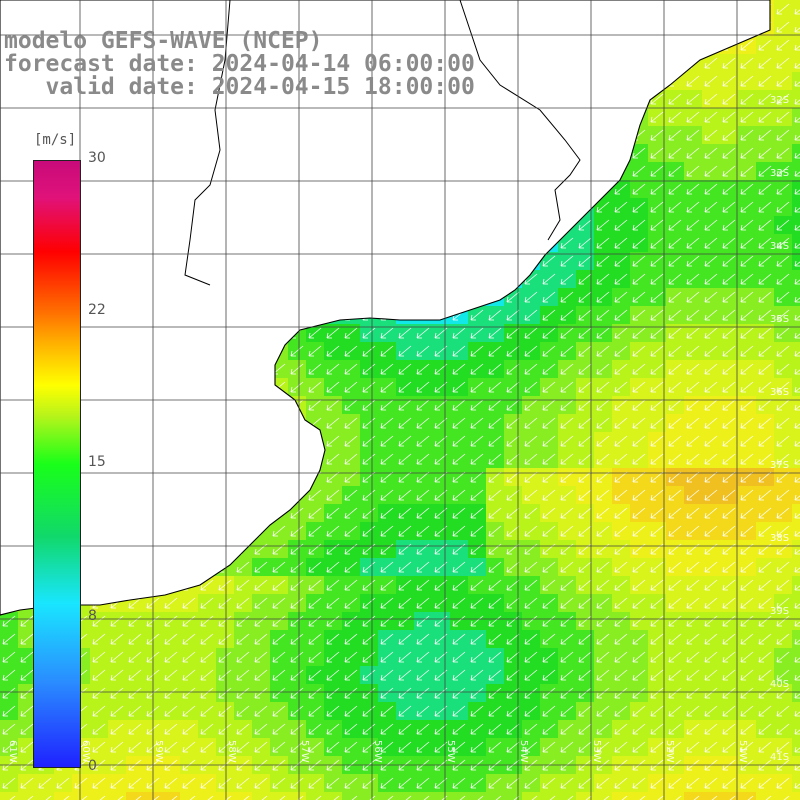 Image resolution: width=800 pixels, height=800 pixels. Describe the element at coordinates (780, 392) in the screenshot. I see `lat-label: 36S` at that location.